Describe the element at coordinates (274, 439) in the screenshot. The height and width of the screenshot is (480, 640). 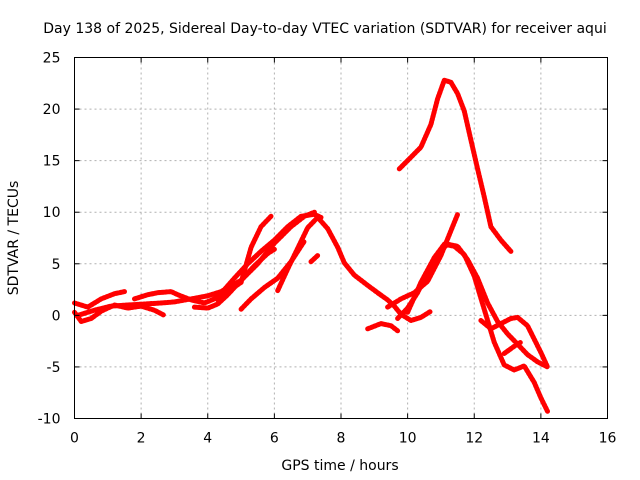
I see `x-tick-label: 6` at that location.